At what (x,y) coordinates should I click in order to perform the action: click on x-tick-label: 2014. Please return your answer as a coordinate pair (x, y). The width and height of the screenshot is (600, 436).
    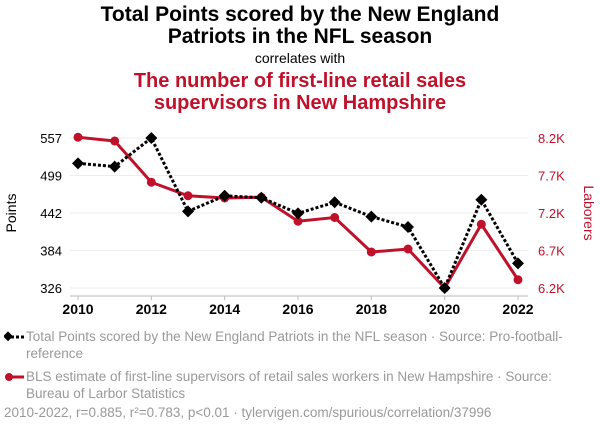
    Looking at the image, I should click on (224, 309).